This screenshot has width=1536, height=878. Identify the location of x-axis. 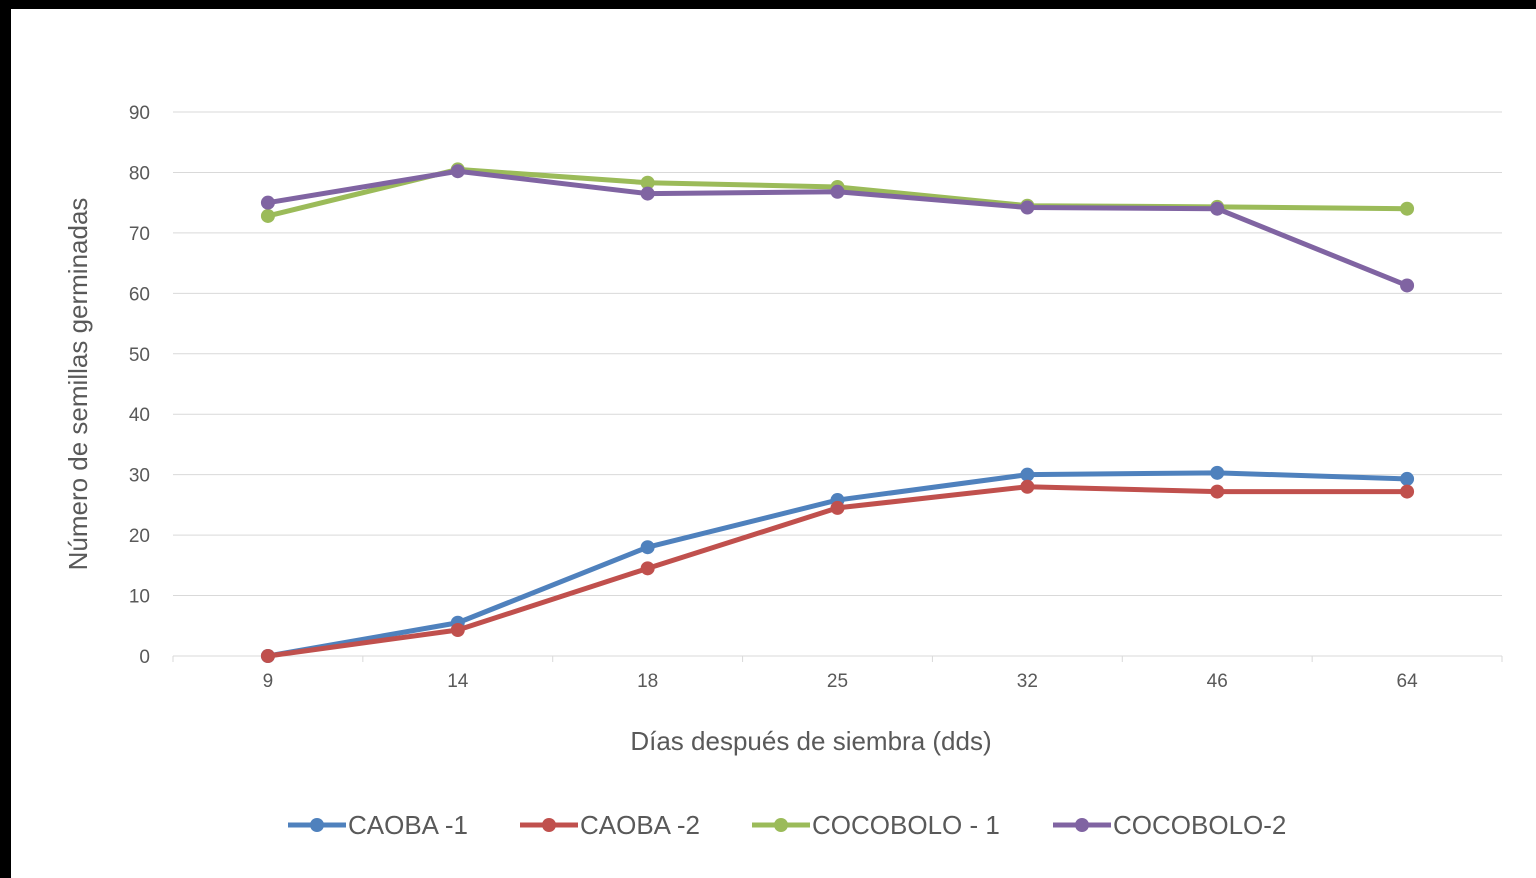
(837, 658).